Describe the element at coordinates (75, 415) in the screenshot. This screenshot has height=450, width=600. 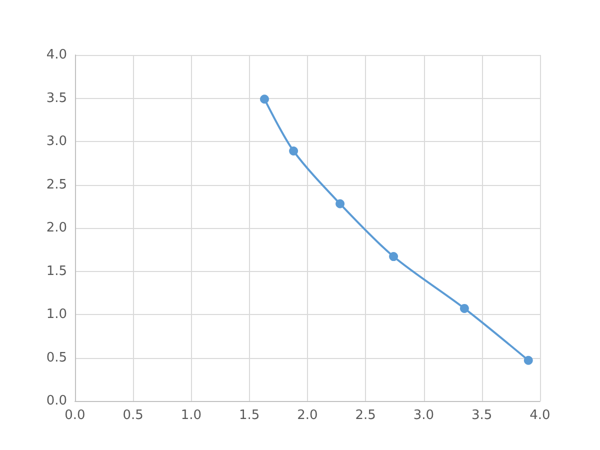
I see `x-tick-label: 0.0` at that location.